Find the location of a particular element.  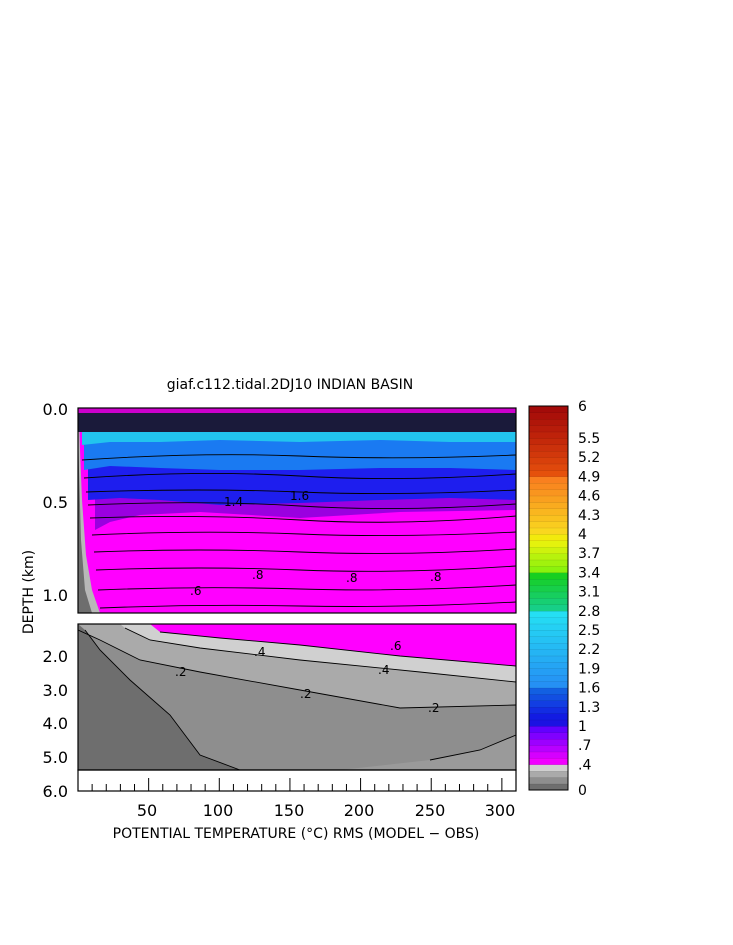

colorbar-label: 3.4 is located at coordinates (589, 573).